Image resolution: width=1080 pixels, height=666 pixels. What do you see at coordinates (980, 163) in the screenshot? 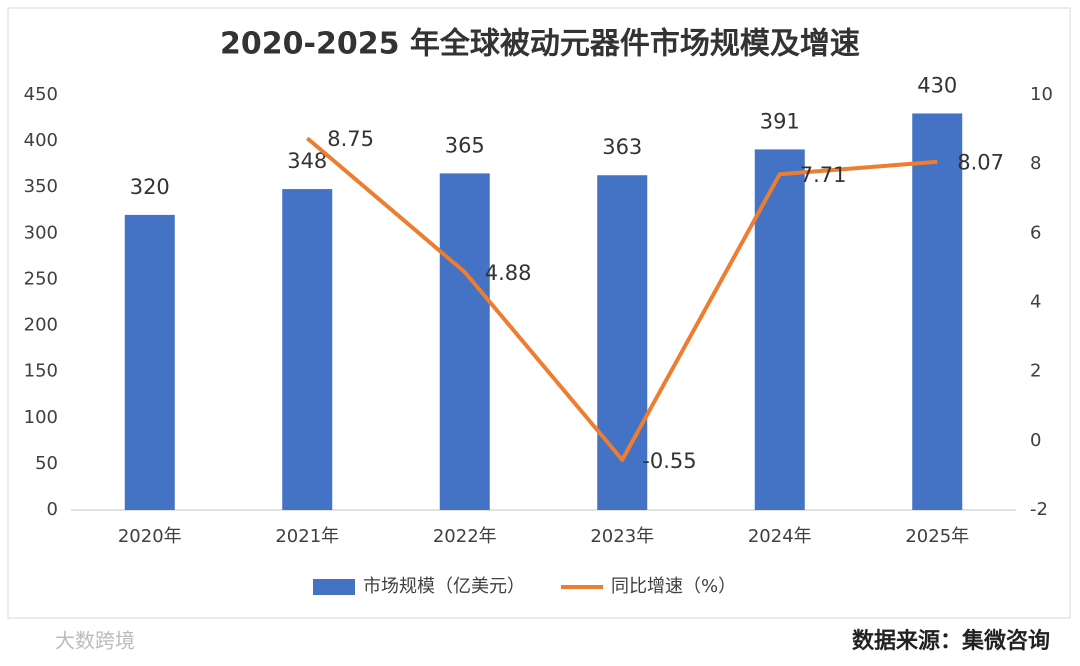
I see `line-value-label: 8.07` at bounding box center [980, 163].